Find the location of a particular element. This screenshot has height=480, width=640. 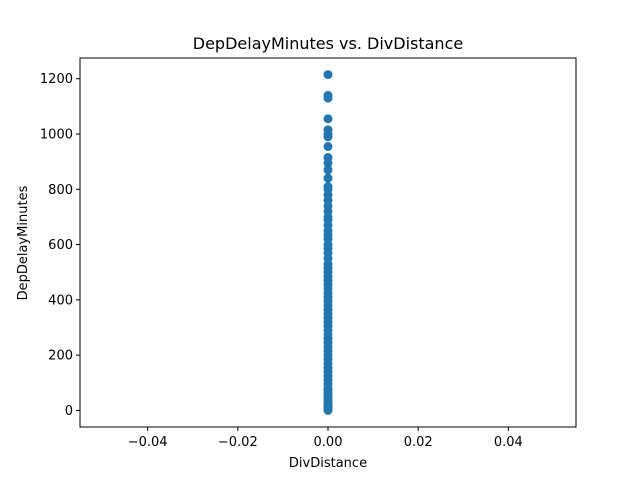

data-points is located at coordinates (328, 242).